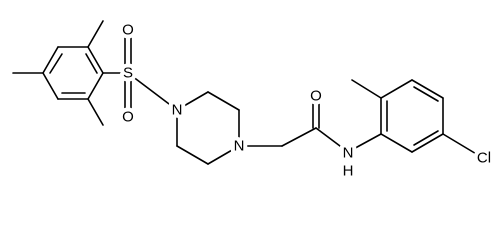 This screenshot has height=240, width=500. I want to click on atom-label: H, so click(348, 171).